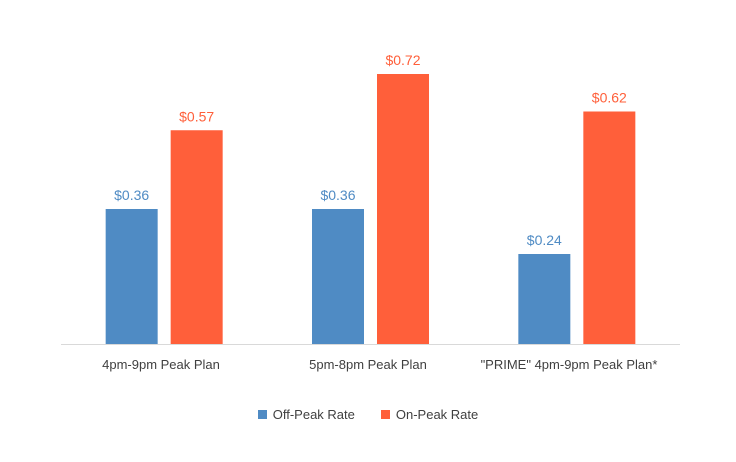  What do you see at coordinates (313, 414) in the screenshot?
I see `legend-label-off-peak: Off-Peak Rate` at bounding box center [313, 414].